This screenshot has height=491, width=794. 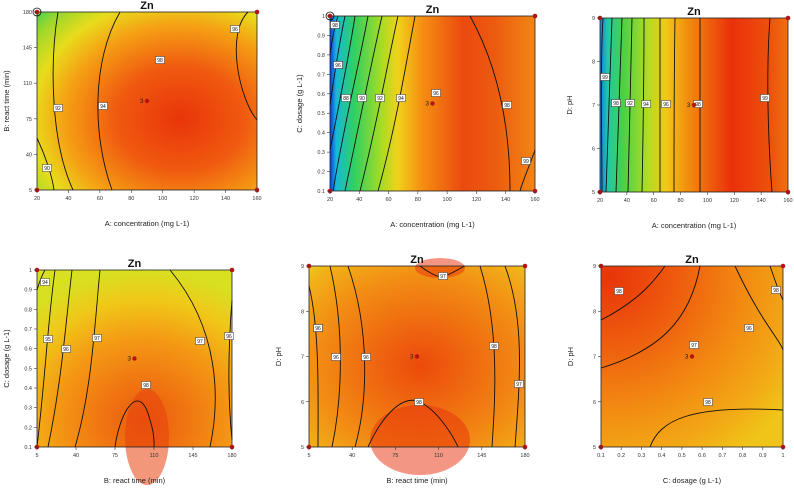 I want to click on x-tick-label: 80, so click(x=681, y=201).